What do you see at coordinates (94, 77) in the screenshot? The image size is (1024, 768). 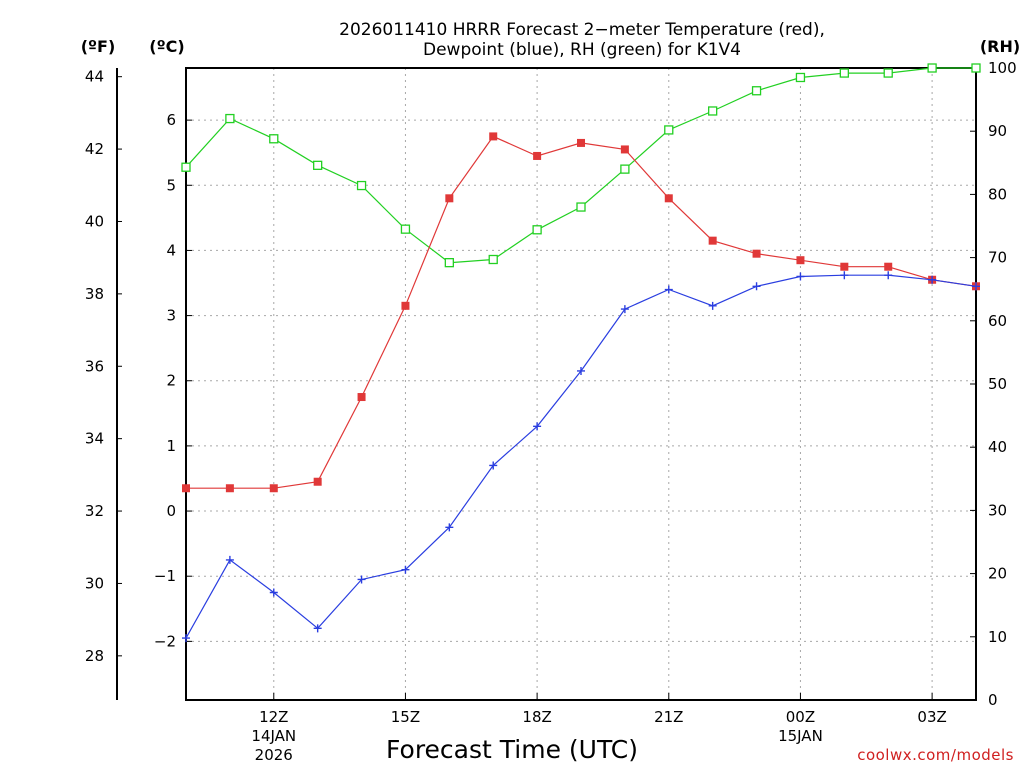 I see `fahrenheit-tick-label: 44` at bounding box center [94, 77].